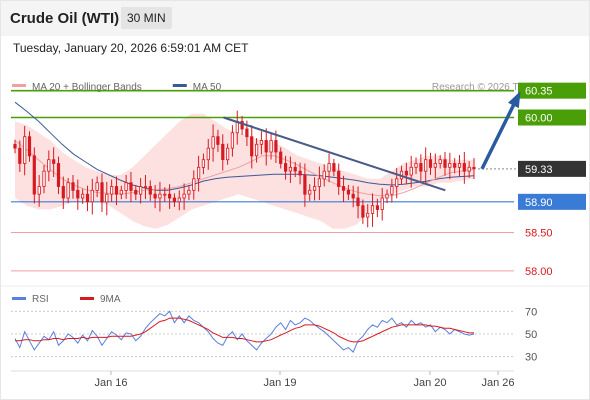 This screenshot has height=400, width=590. What do you see at coordinates (539, 203) in the screenshot?
I see `pivot-tag-label: 58.90` at bounding box center [539, 203].